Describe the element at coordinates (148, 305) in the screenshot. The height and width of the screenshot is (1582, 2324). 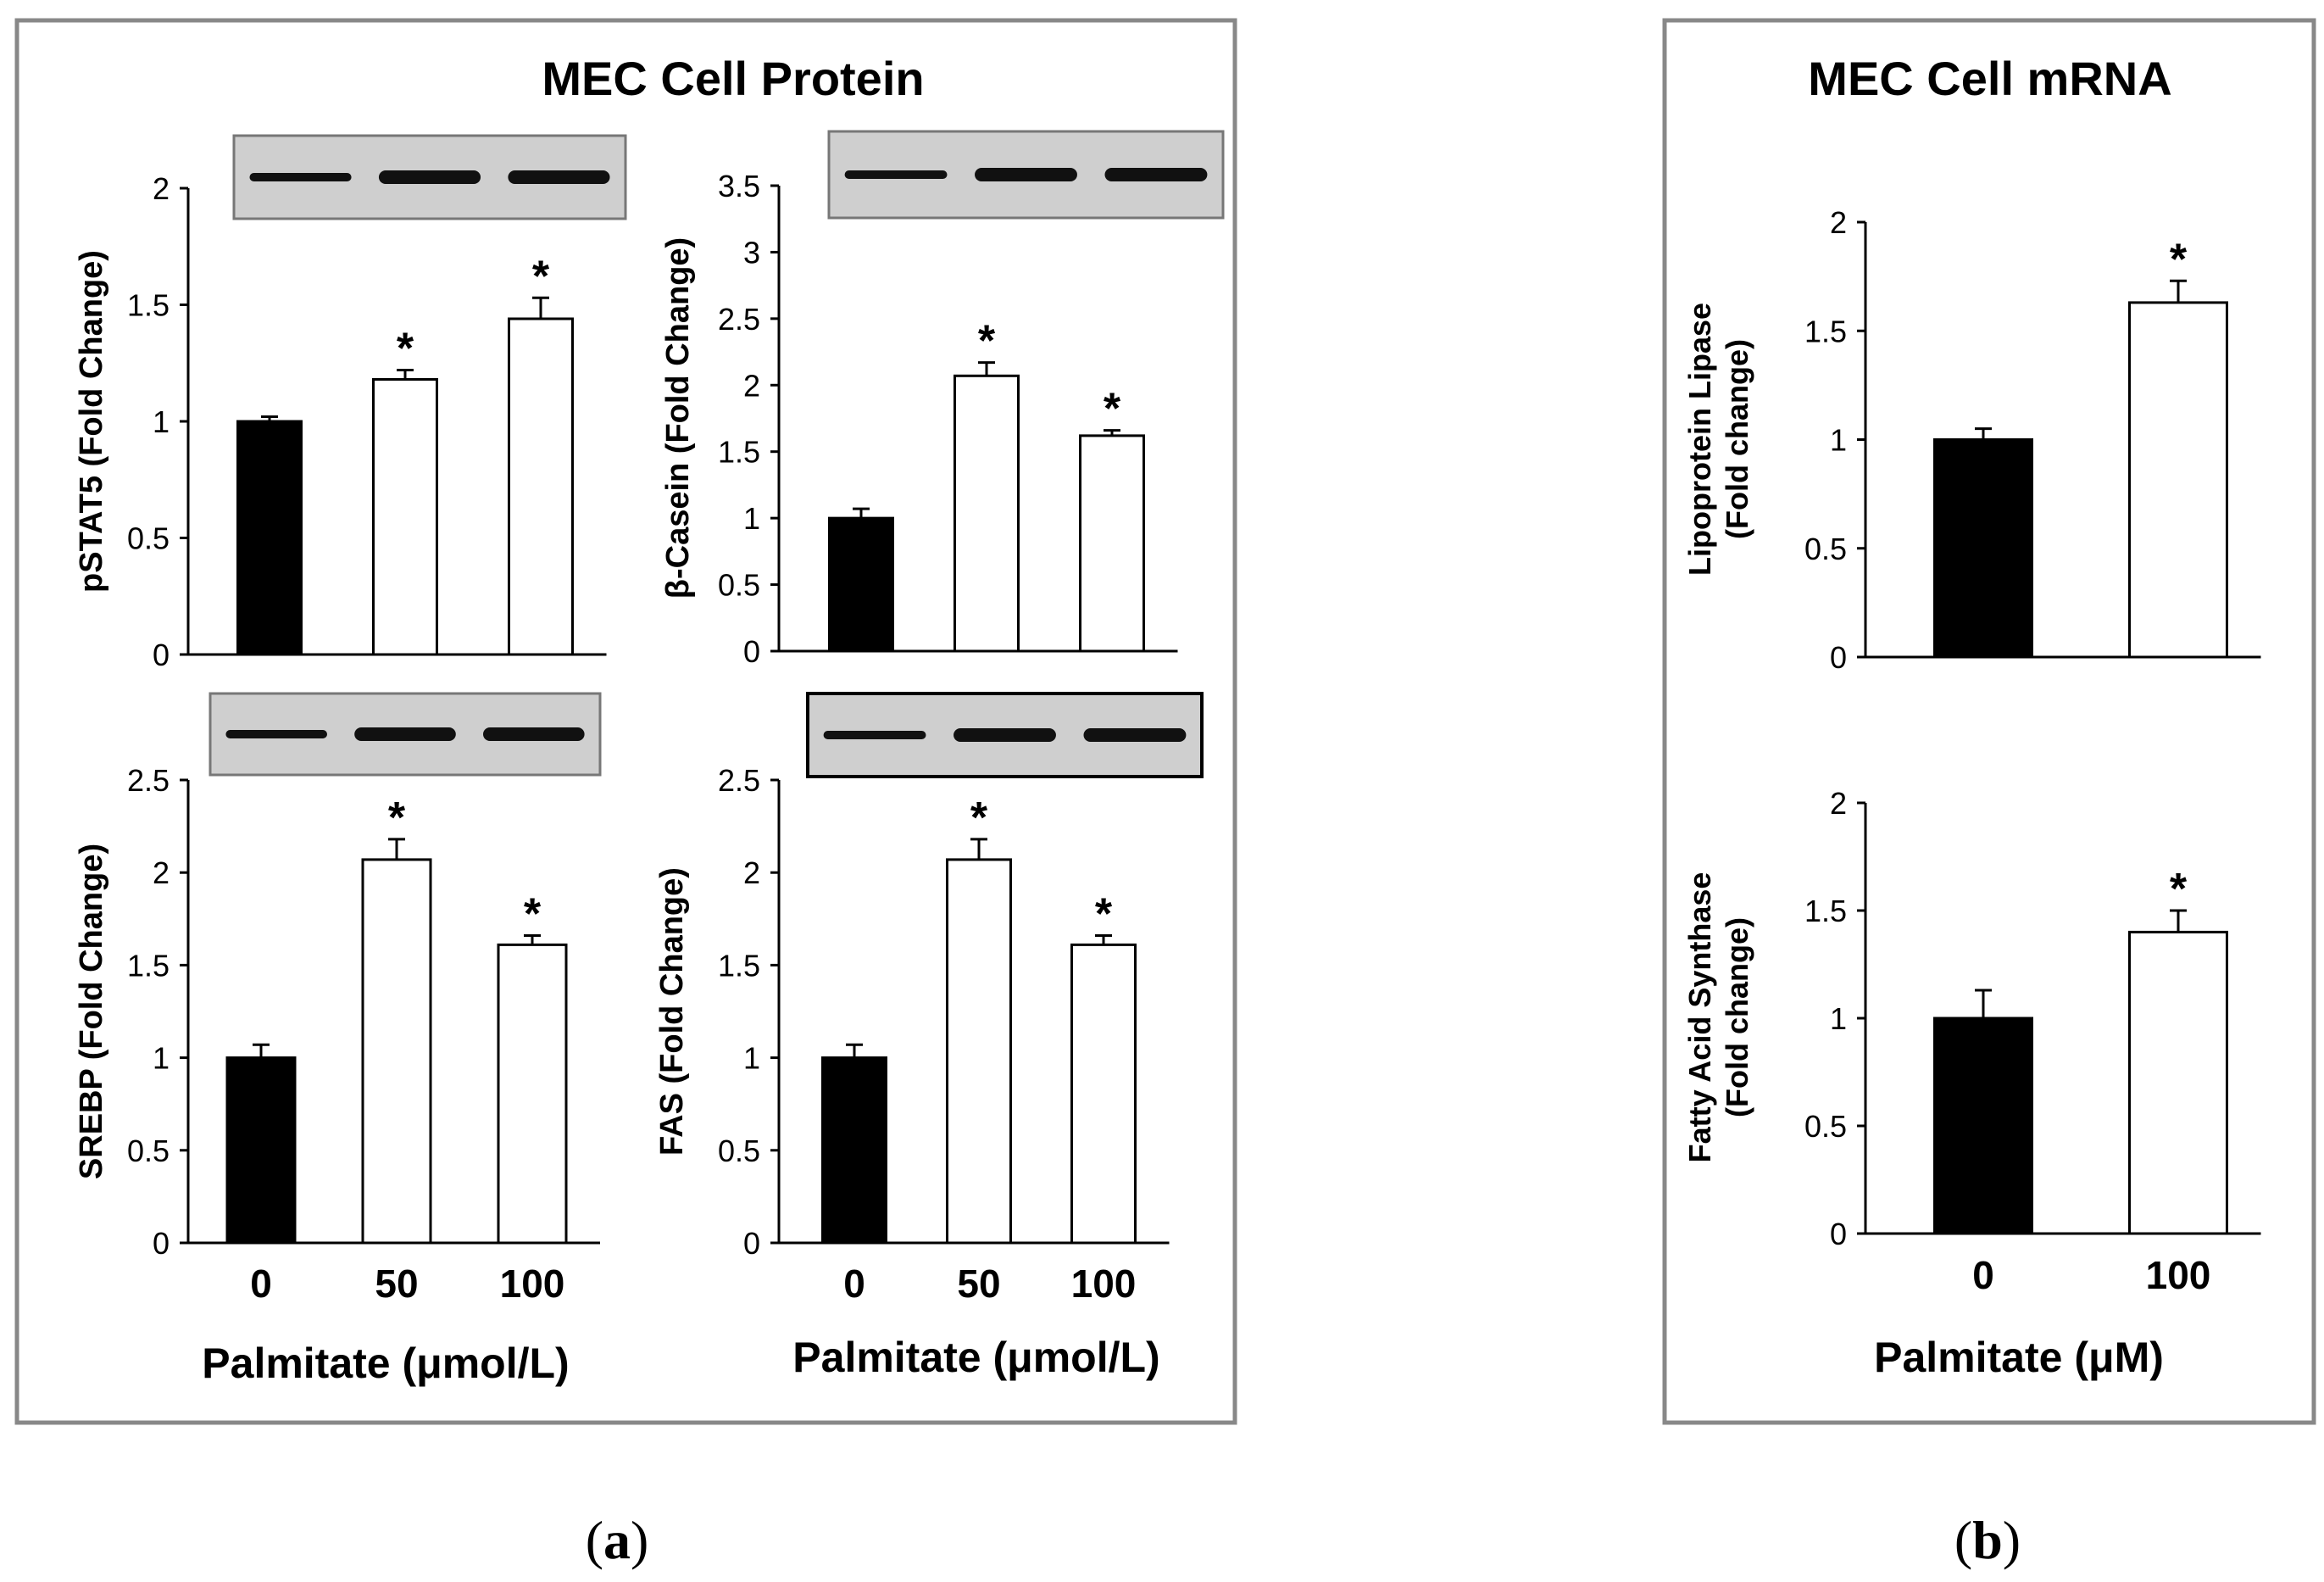
I see `pstat5-y-tick-label: 1.5` at that location.